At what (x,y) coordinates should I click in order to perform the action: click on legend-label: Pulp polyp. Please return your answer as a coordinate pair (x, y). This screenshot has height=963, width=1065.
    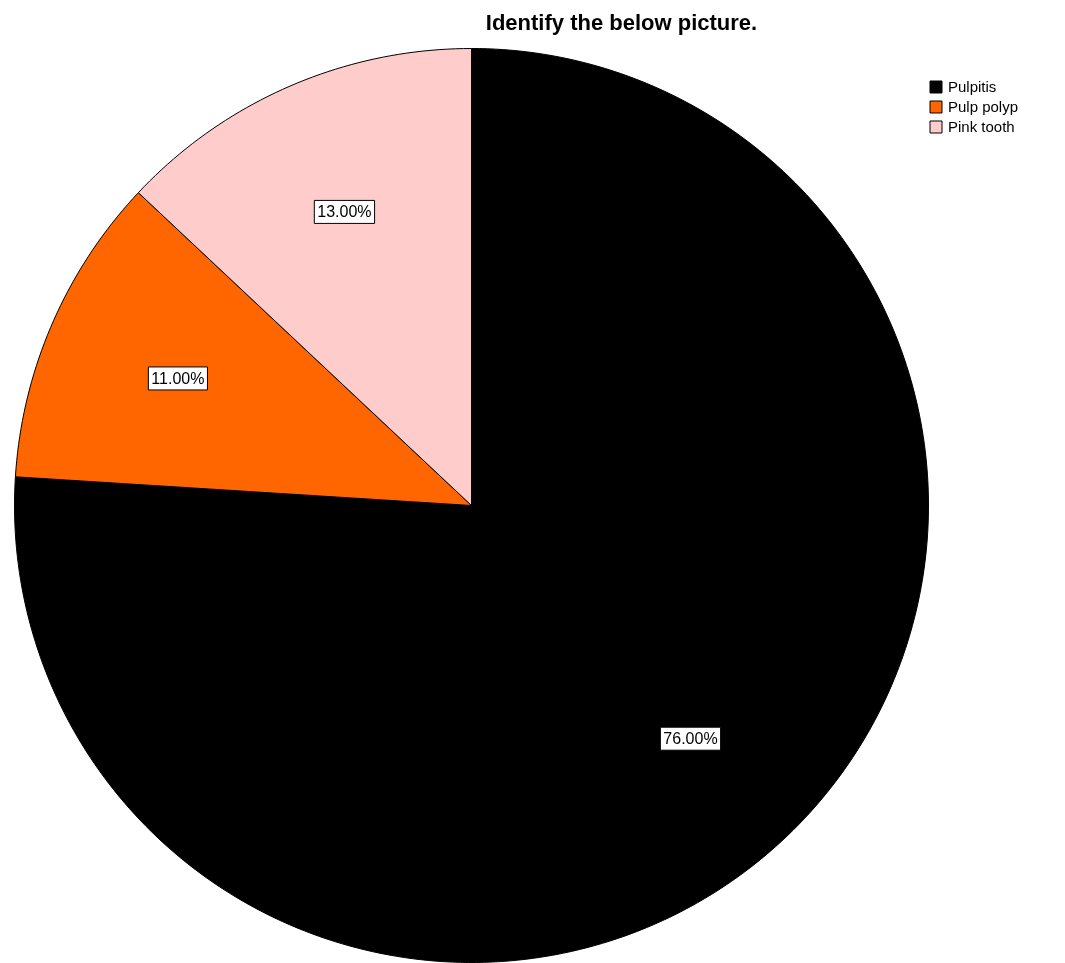
    Looking at the image, I should click on (983, 106).